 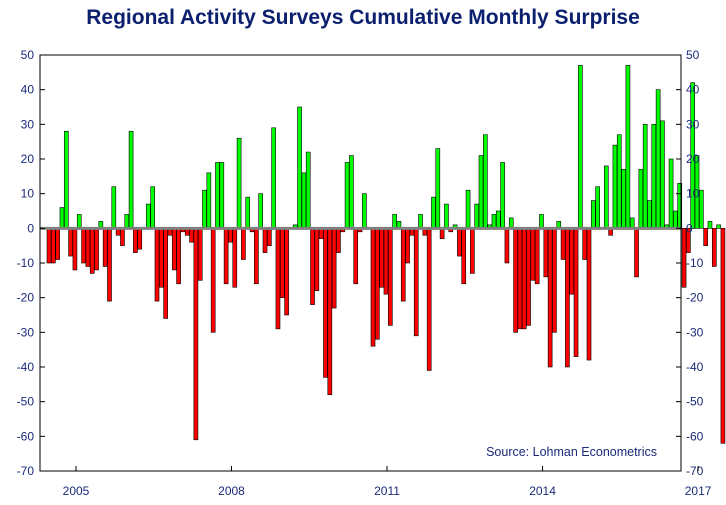 I want to click on y-tick-label-right: -30, so click(x=695, y=332).